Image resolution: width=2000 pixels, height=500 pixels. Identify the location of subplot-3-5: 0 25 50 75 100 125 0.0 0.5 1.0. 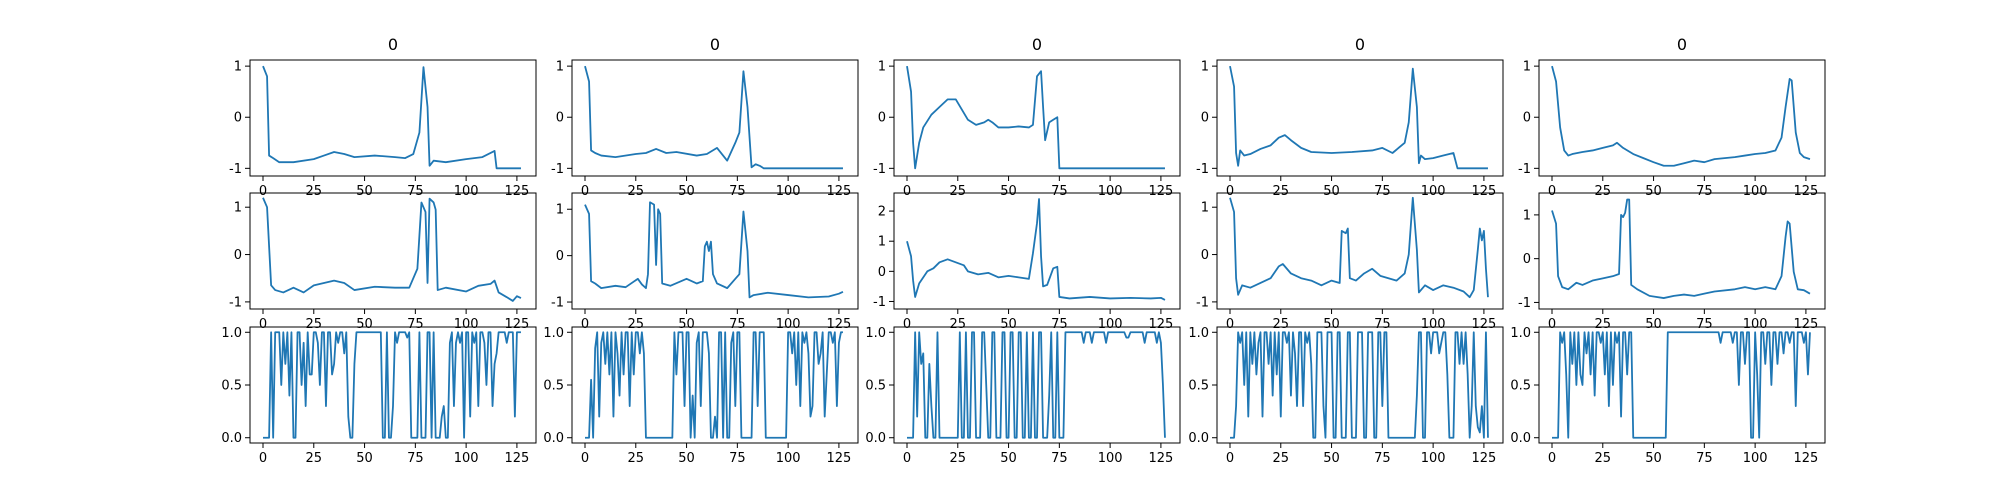
(1668, 396).